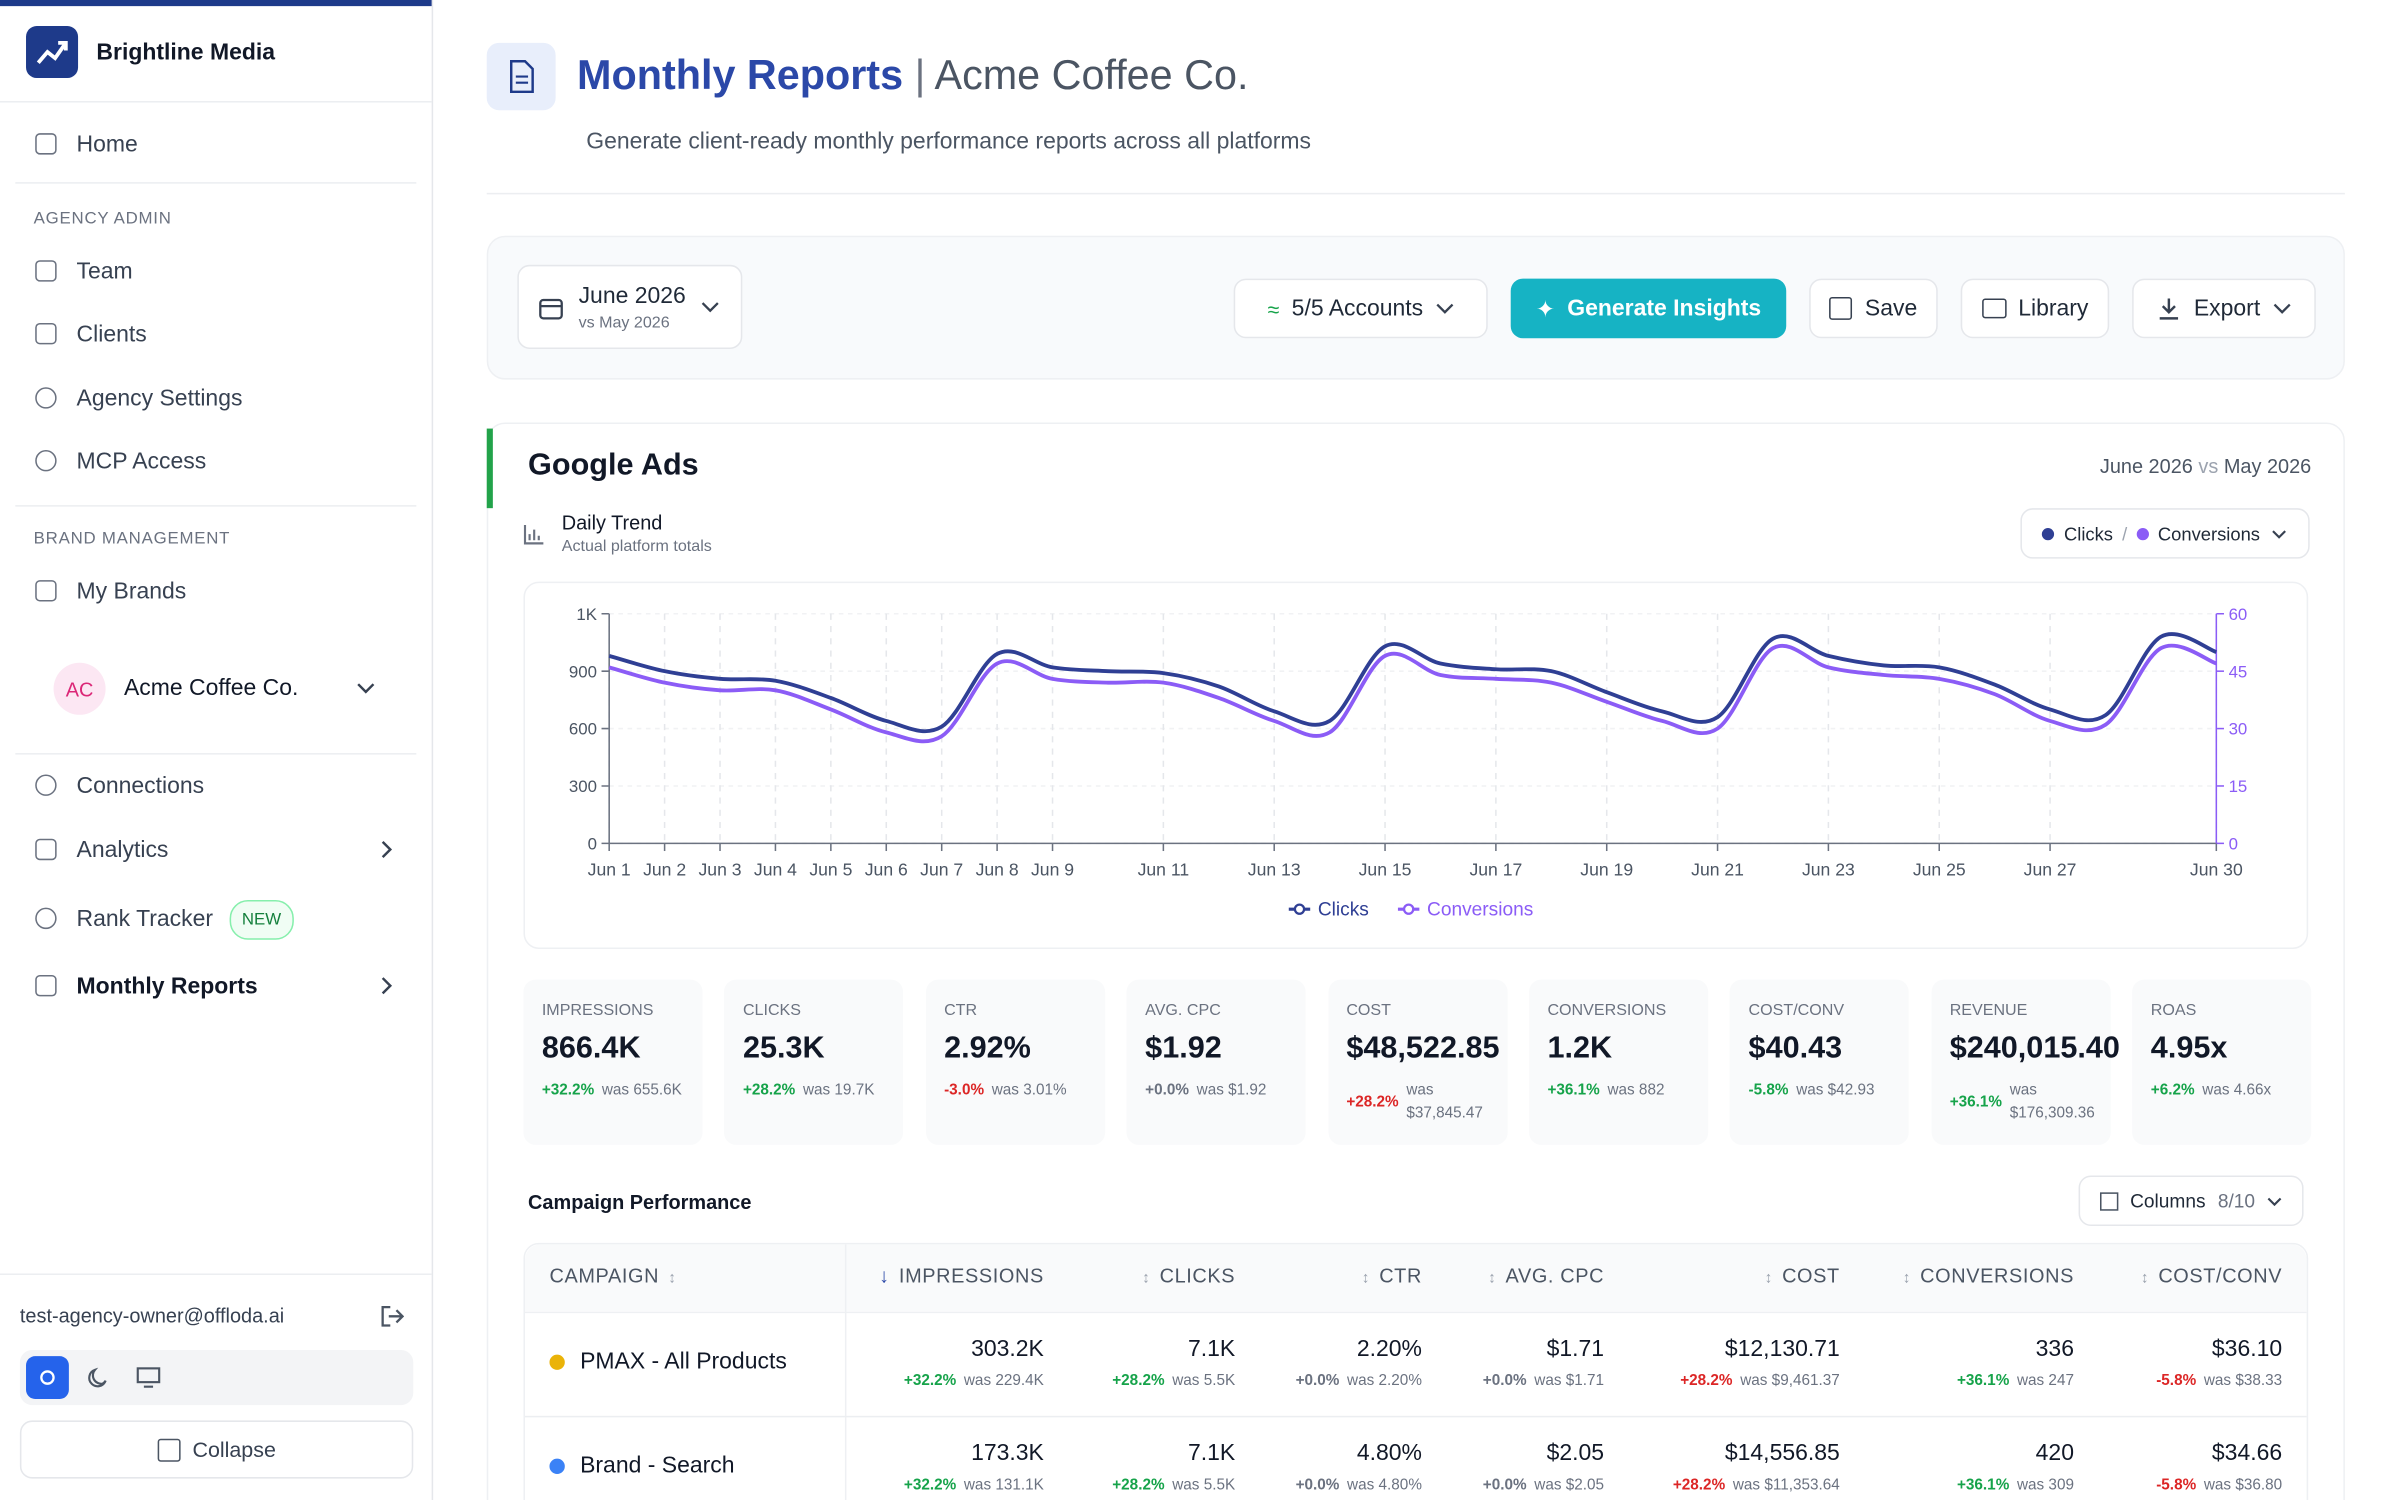 Image resolution: width=2400 pixels, height=1500 pixels. What do you see at coordinates (884, 1276) in the screenshot?
I see `sort-icon: ↓` at bounding box center [884, 1276].